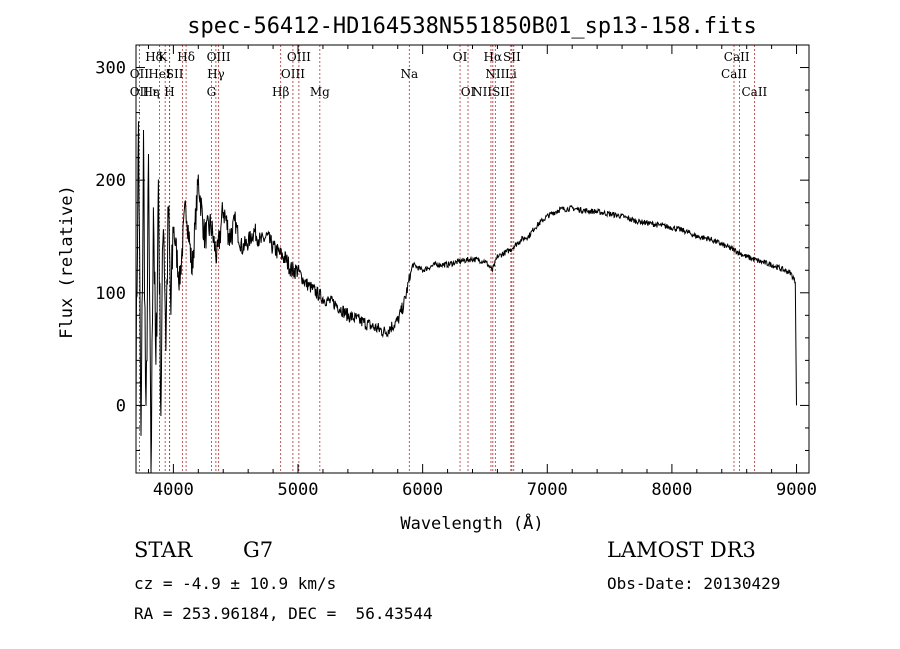 The height and width of the screenshot is (649, 900). What do you see at coordinates (495, 74) in the screenshot?
I see `line-label: NII` at bounding box center [495, 74].